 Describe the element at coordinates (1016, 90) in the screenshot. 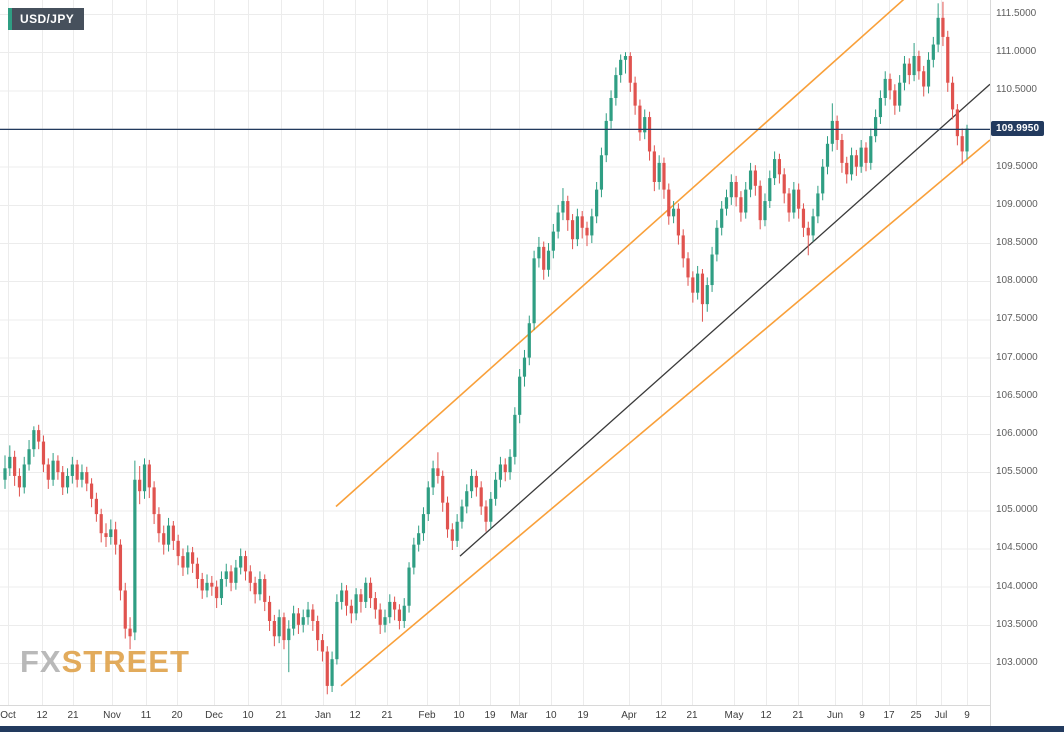

I see `price-axis-label: 110.5000` at that location.